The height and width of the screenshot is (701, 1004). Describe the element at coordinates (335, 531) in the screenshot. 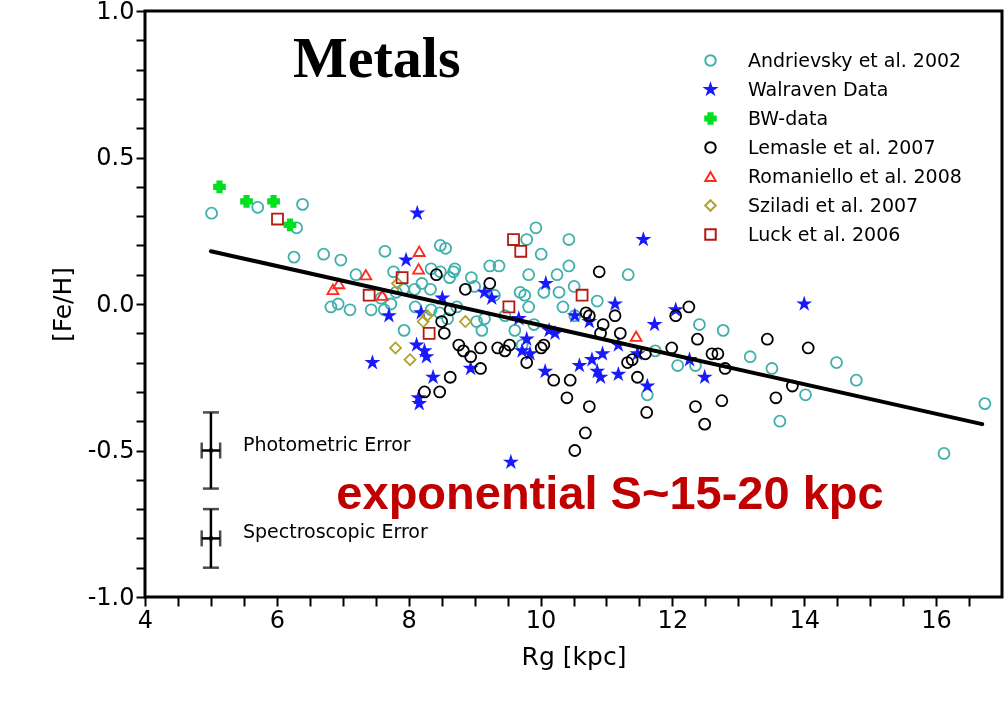

I see `series-label: Spectroscopic Error` at that location.